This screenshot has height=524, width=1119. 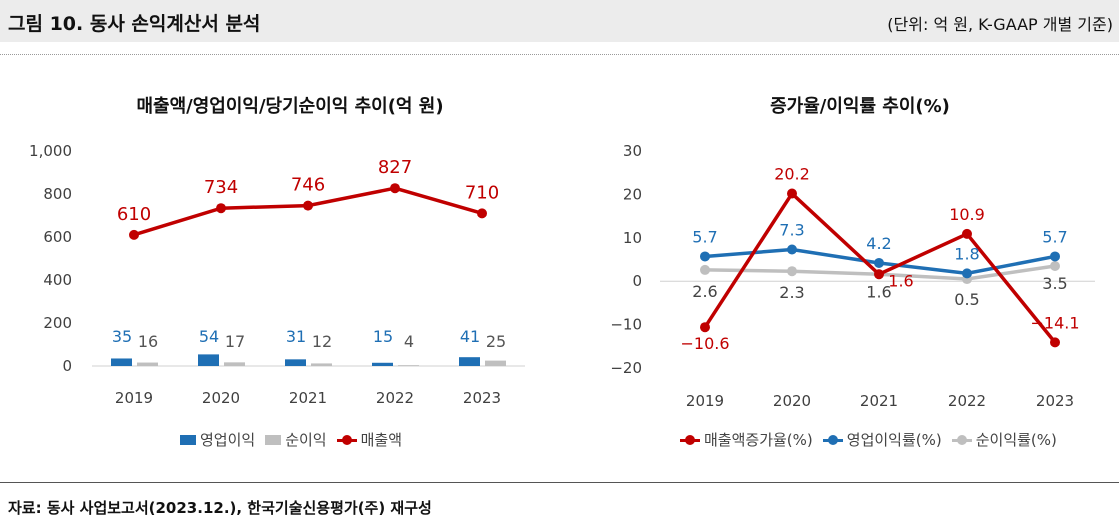 What do you see at coordinates (482, 192) in the screenshot?
I see `data-label-revenue: 710` at bounding box center [482, 192].